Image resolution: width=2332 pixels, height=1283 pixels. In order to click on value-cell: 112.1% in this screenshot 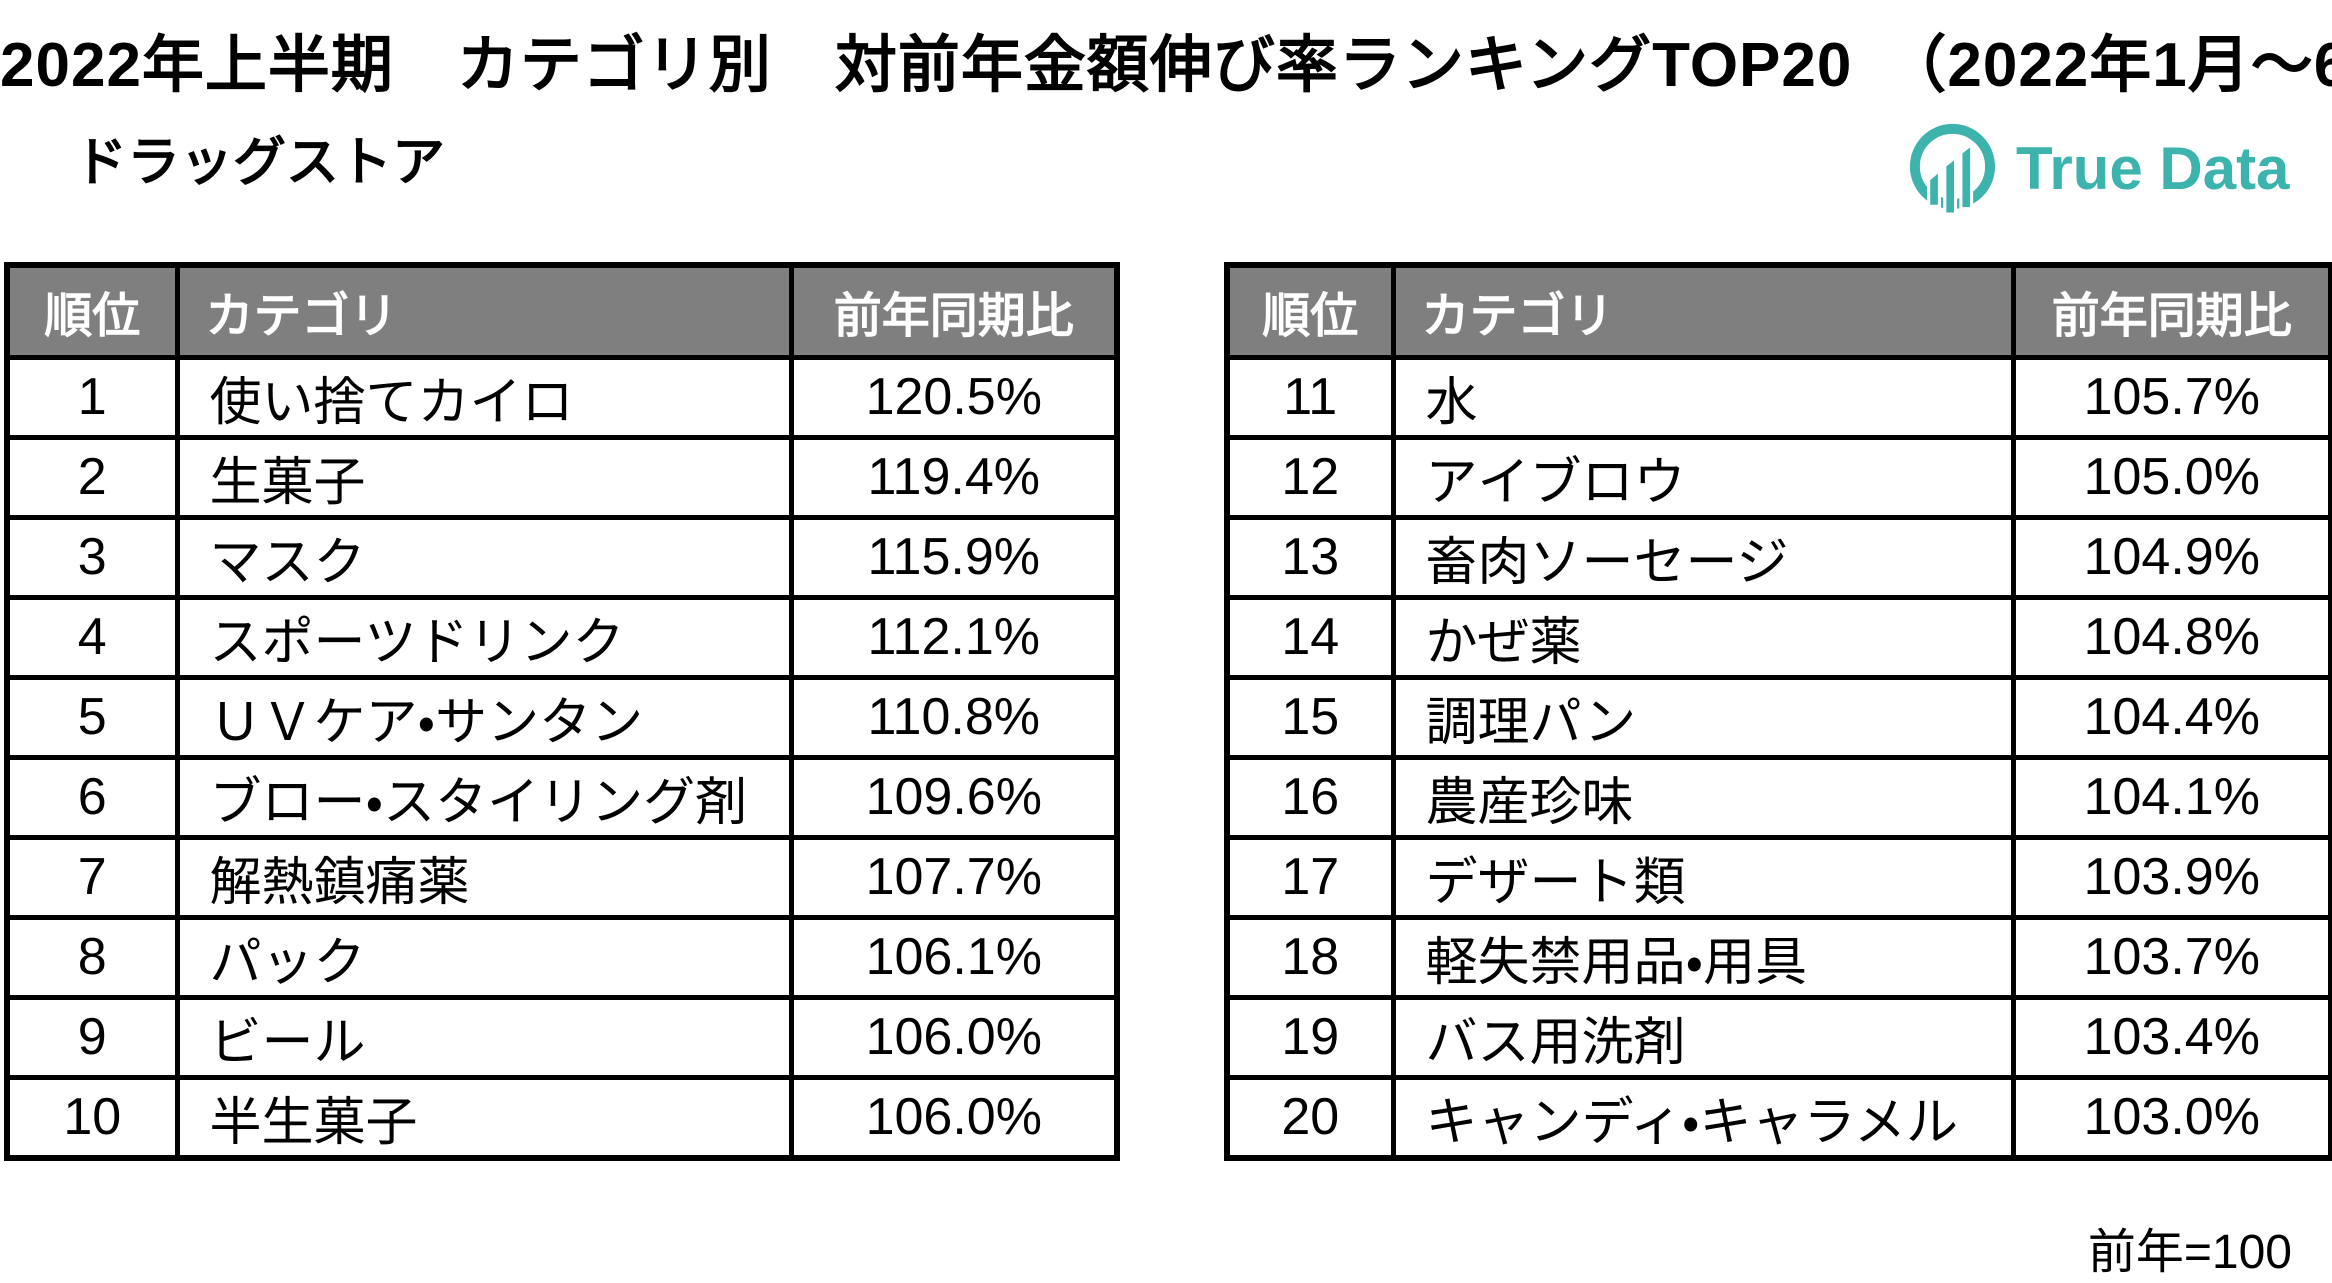, I will do `click(954, 637)`.